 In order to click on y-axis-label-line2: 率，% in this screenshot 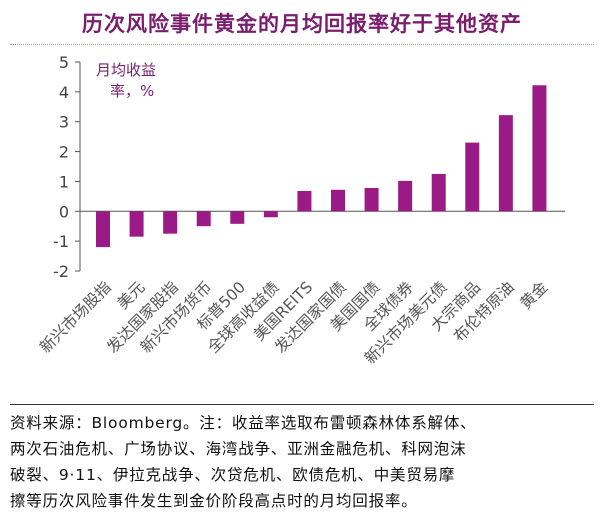, I will do `click(132, 91)`.